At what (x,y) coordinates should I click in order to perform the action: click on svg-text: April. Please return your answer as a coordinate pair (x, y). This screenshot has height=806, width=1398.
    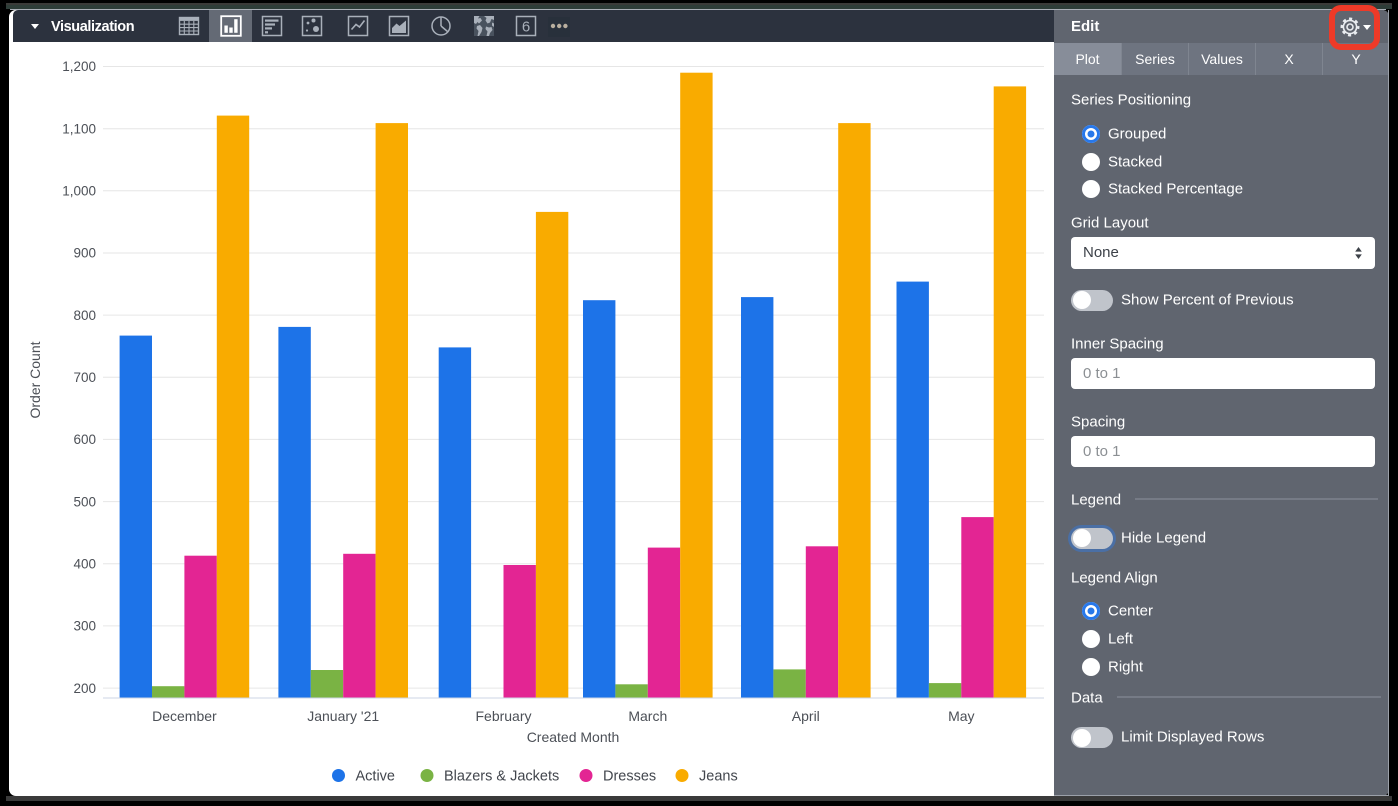
    Looking at the image, I should click on (806, 716).